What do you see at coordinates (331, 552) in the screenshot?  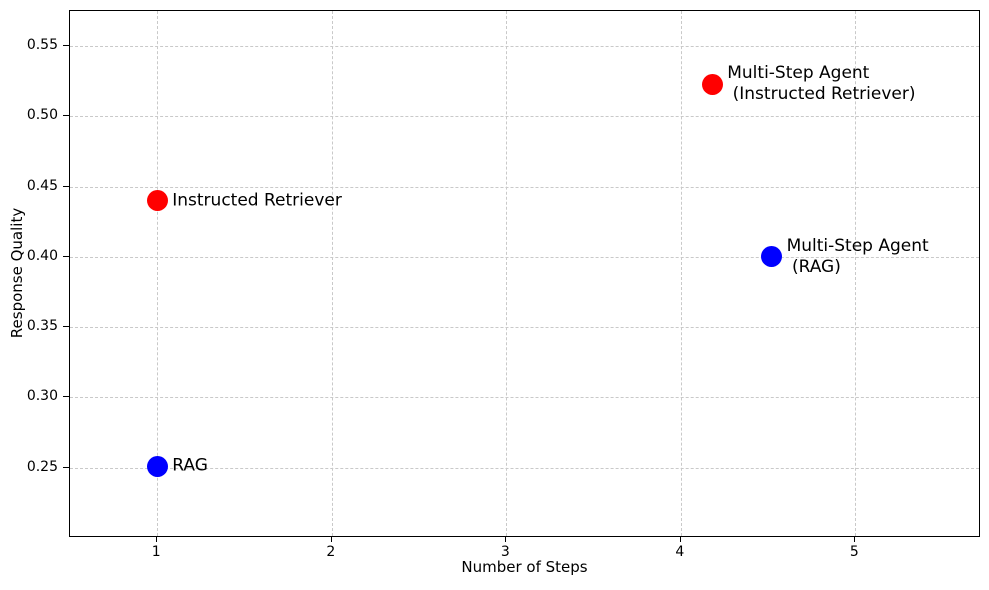 I see `x-tick-label: 2` at bounding box center [331, 552].